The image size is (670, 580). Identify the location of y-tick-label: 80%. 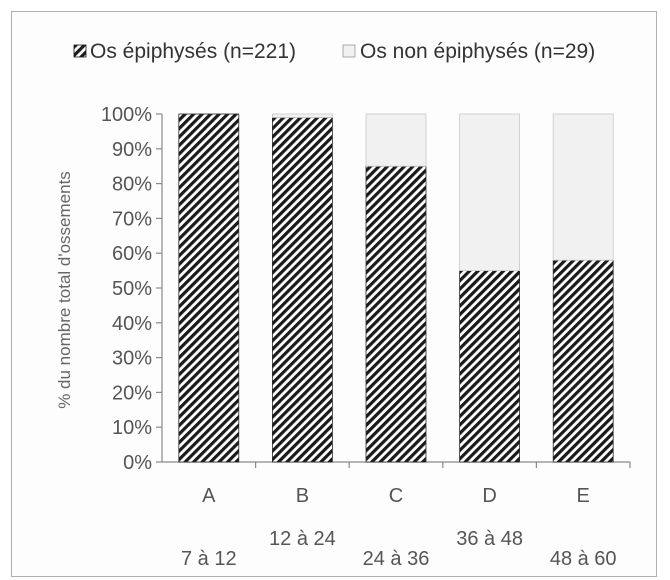
(132, 185).